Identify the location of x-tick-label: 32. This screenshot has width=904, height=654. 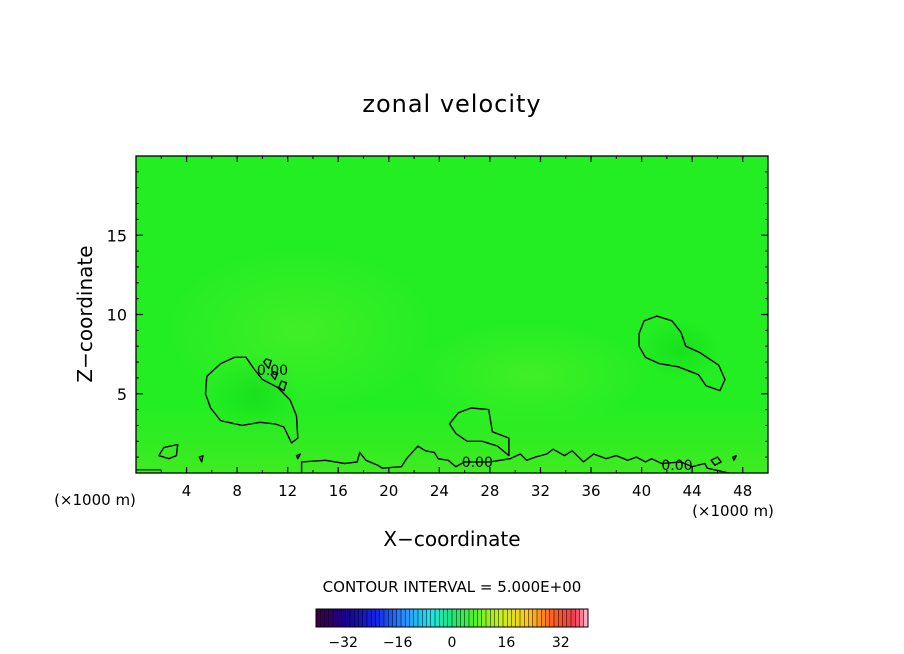
(540, 491).